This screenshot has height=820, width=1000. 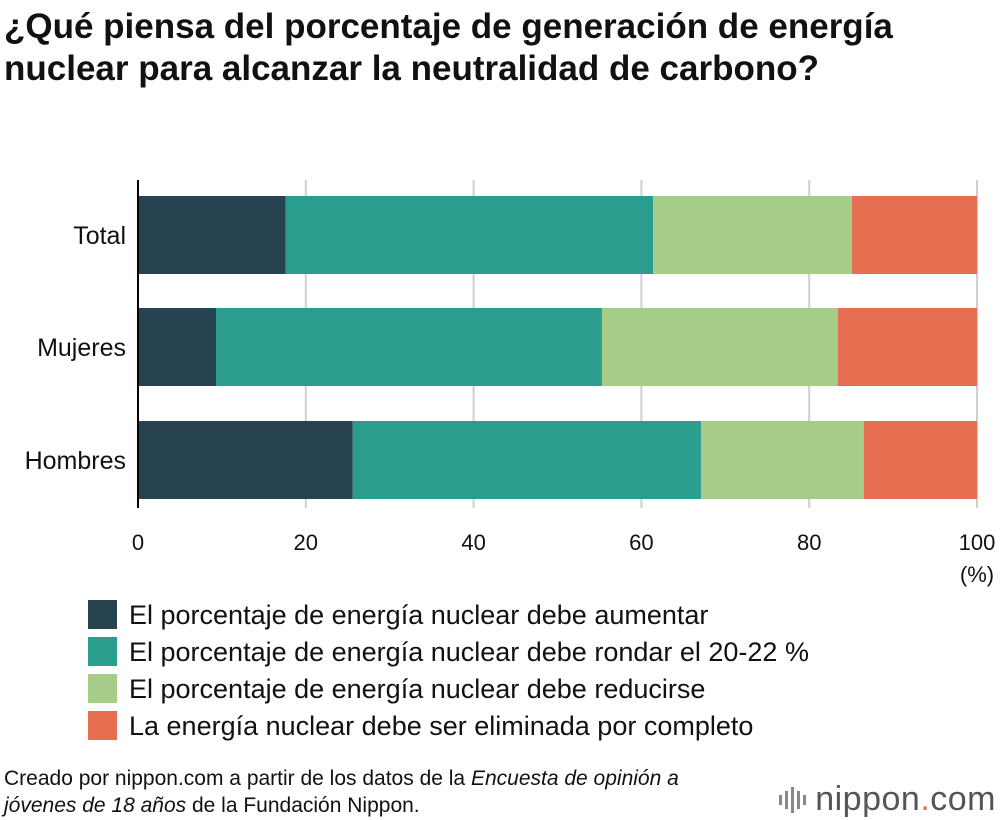 What do you see at coordinates (306, 542) in the screenshot?
I see `x-tick-label: 20` at bounding box center [306, 542].